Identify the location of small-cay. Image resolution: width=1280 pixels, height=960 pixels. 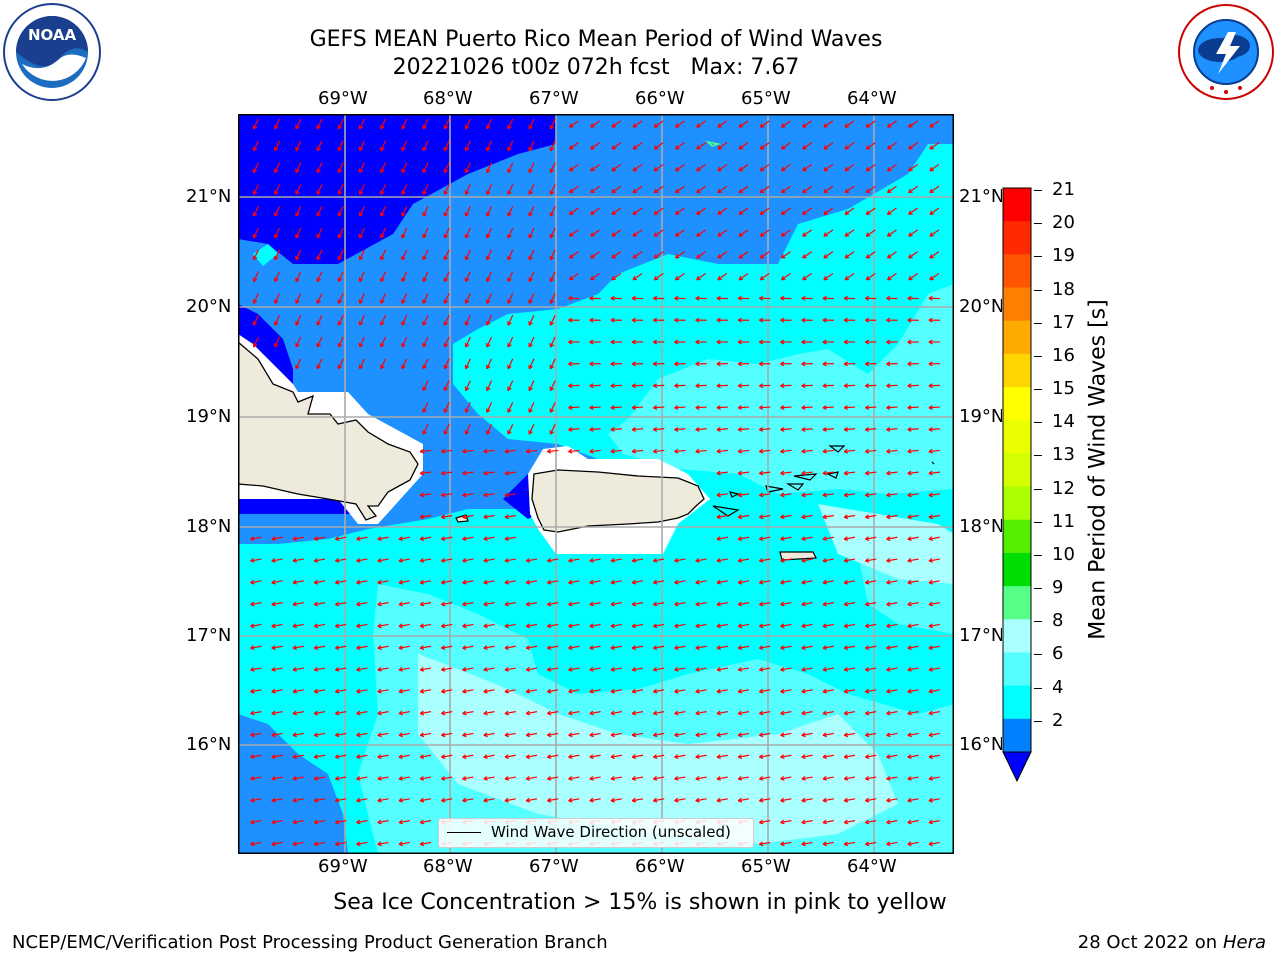
(713, 143).